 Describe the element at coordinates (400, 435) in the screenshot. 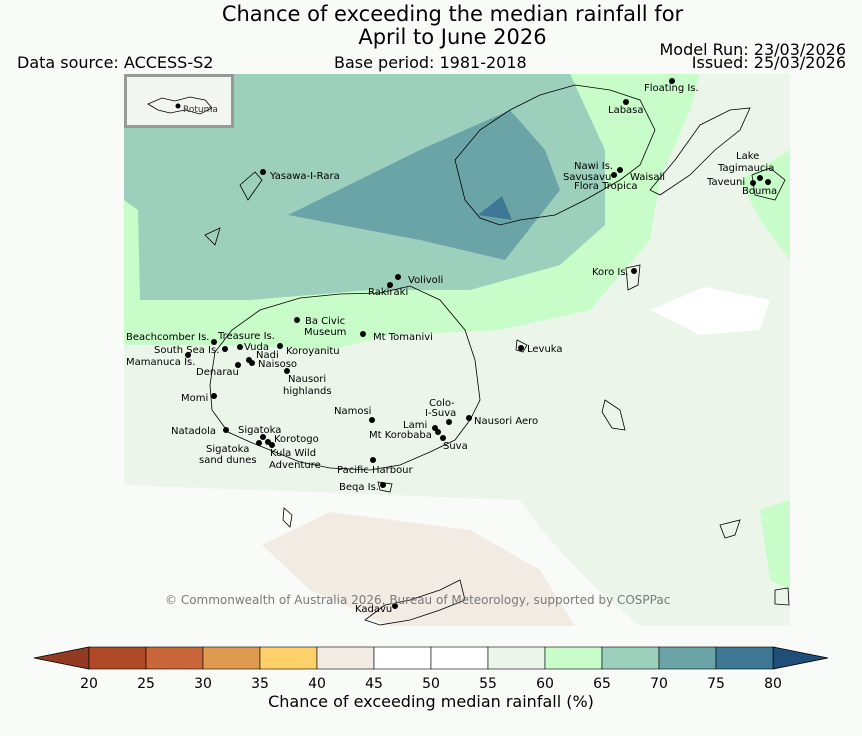

I see `label-korobaba: Mt Korobaba` at that location.